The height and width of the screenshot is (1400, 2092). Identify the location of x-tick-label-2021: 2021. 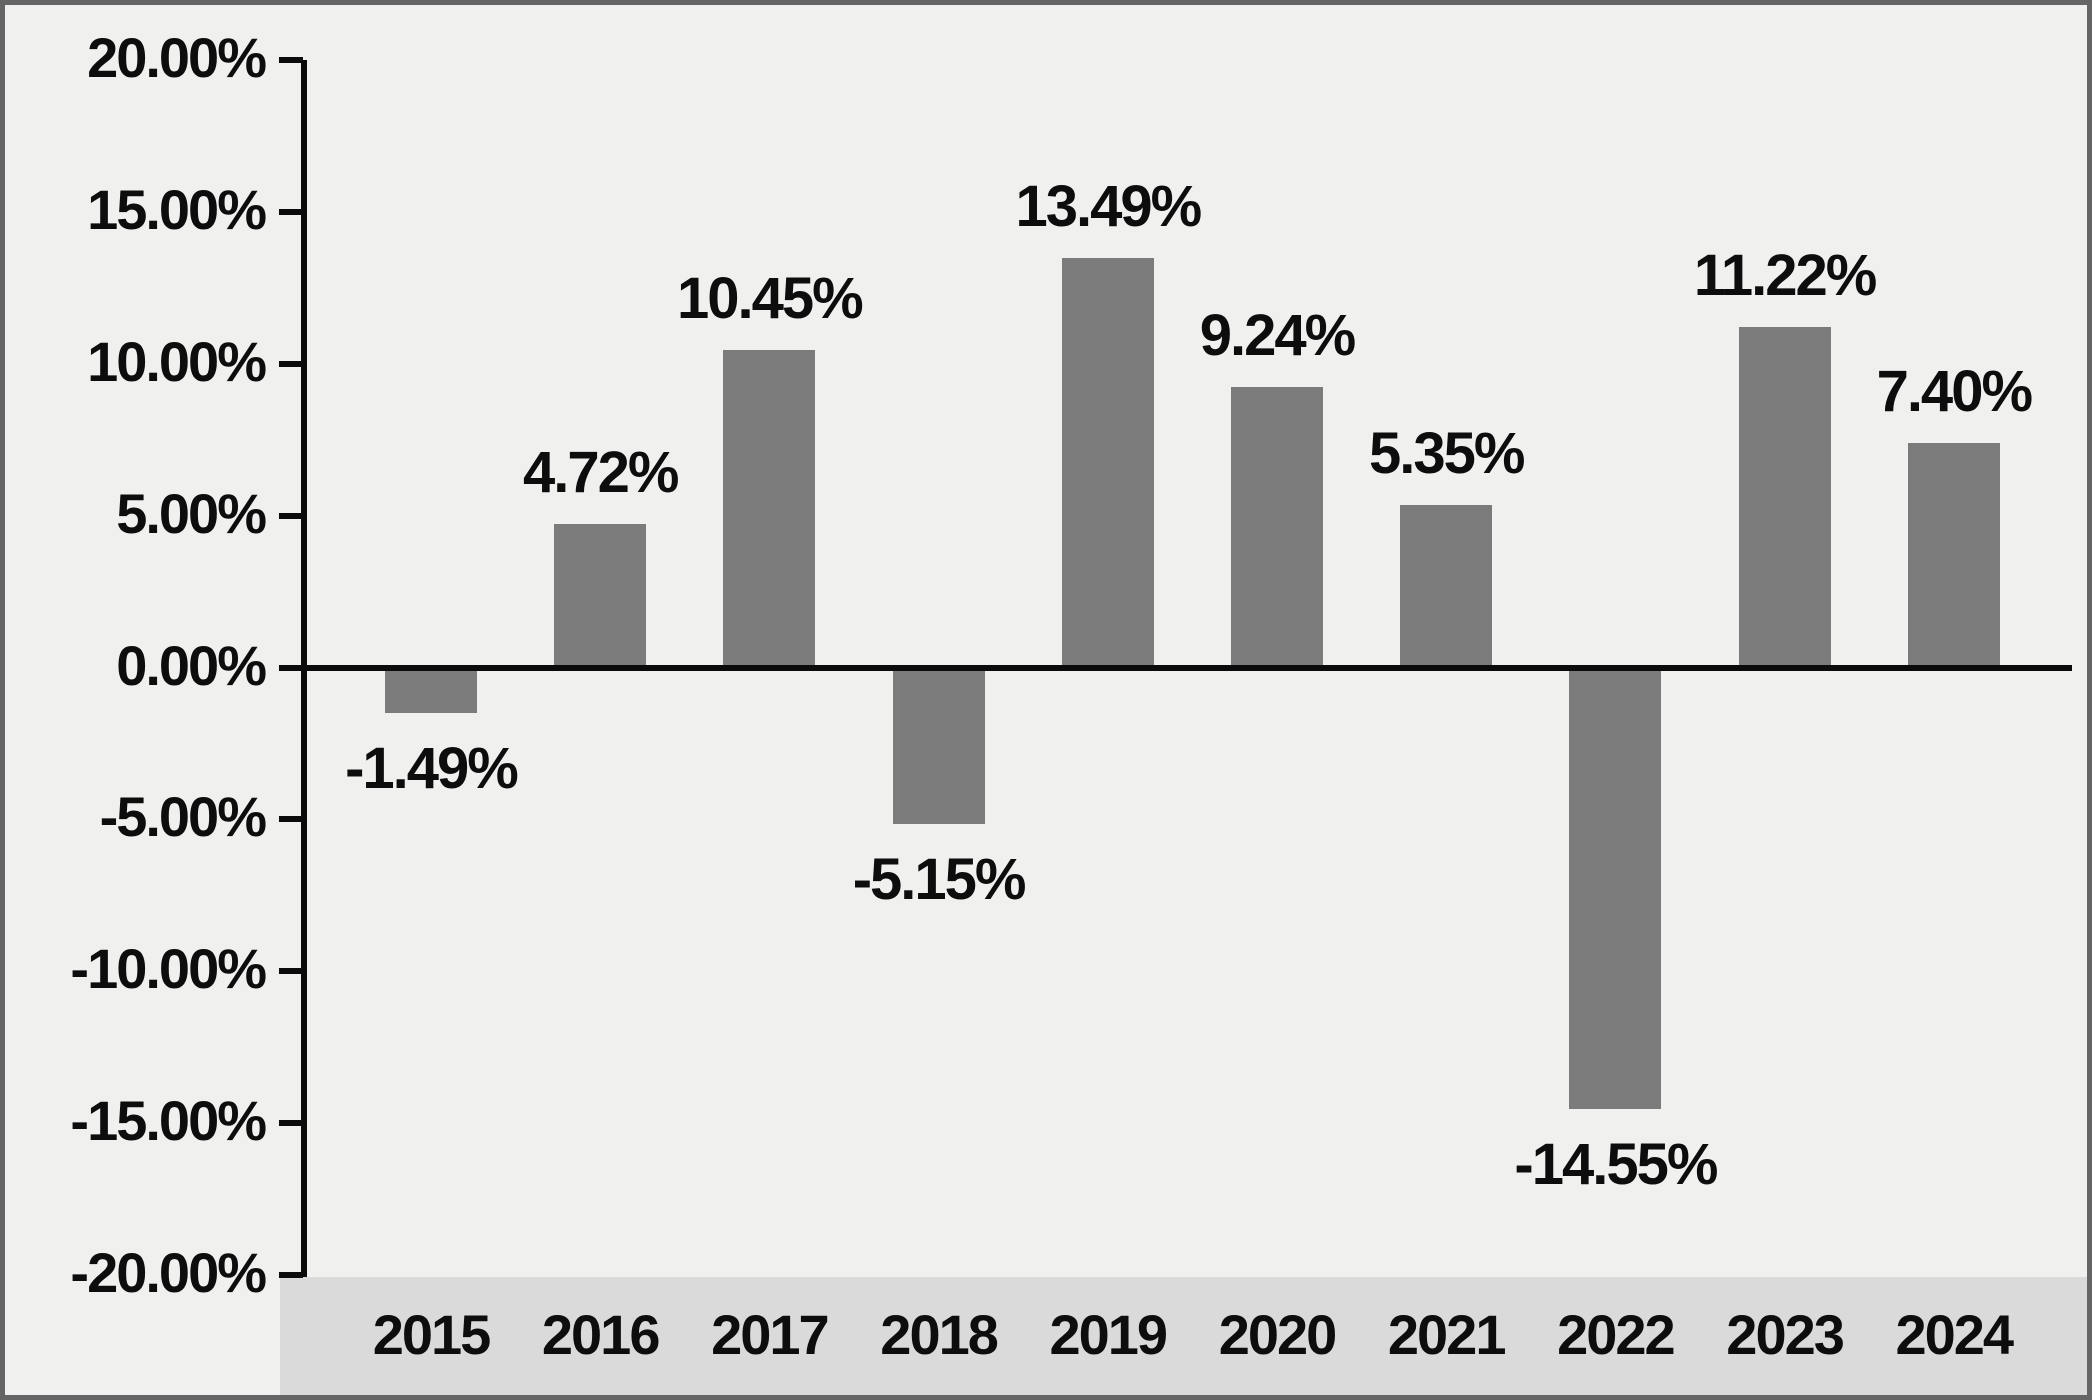
(1447, 1335).